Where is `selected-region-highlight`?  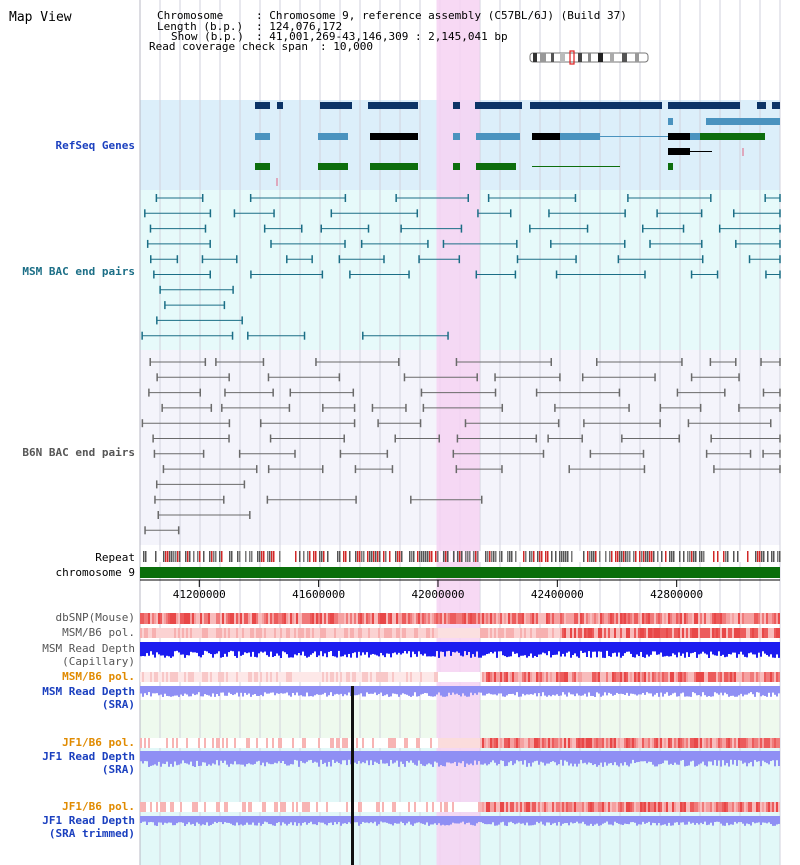 selected-region-highlight is located at coordinates (458, 432).